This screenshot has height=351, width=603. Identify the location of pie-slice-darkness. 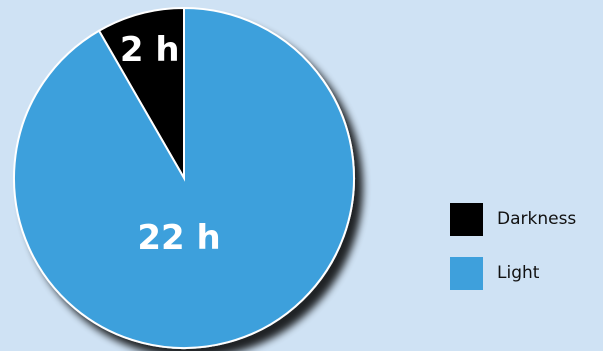
(141, 94).